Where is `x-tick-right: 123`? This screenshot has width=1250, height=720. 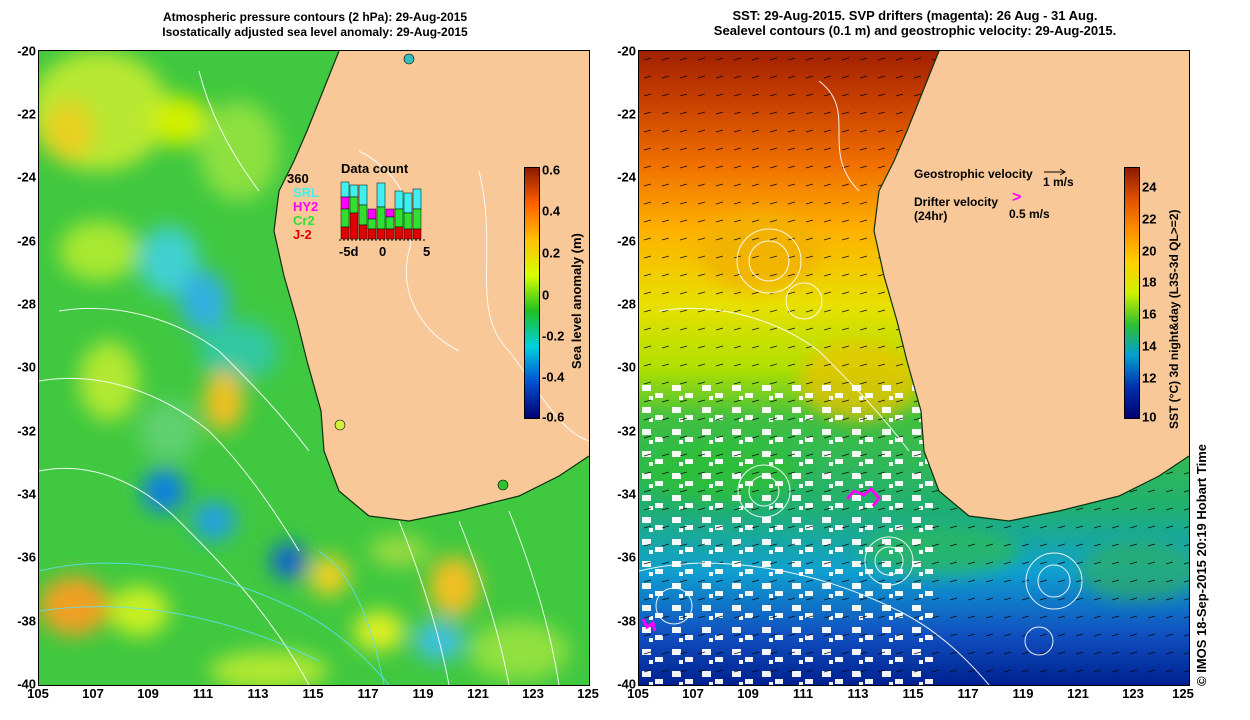 x-tick-right: 123 is located at coordinates (1133, 693).